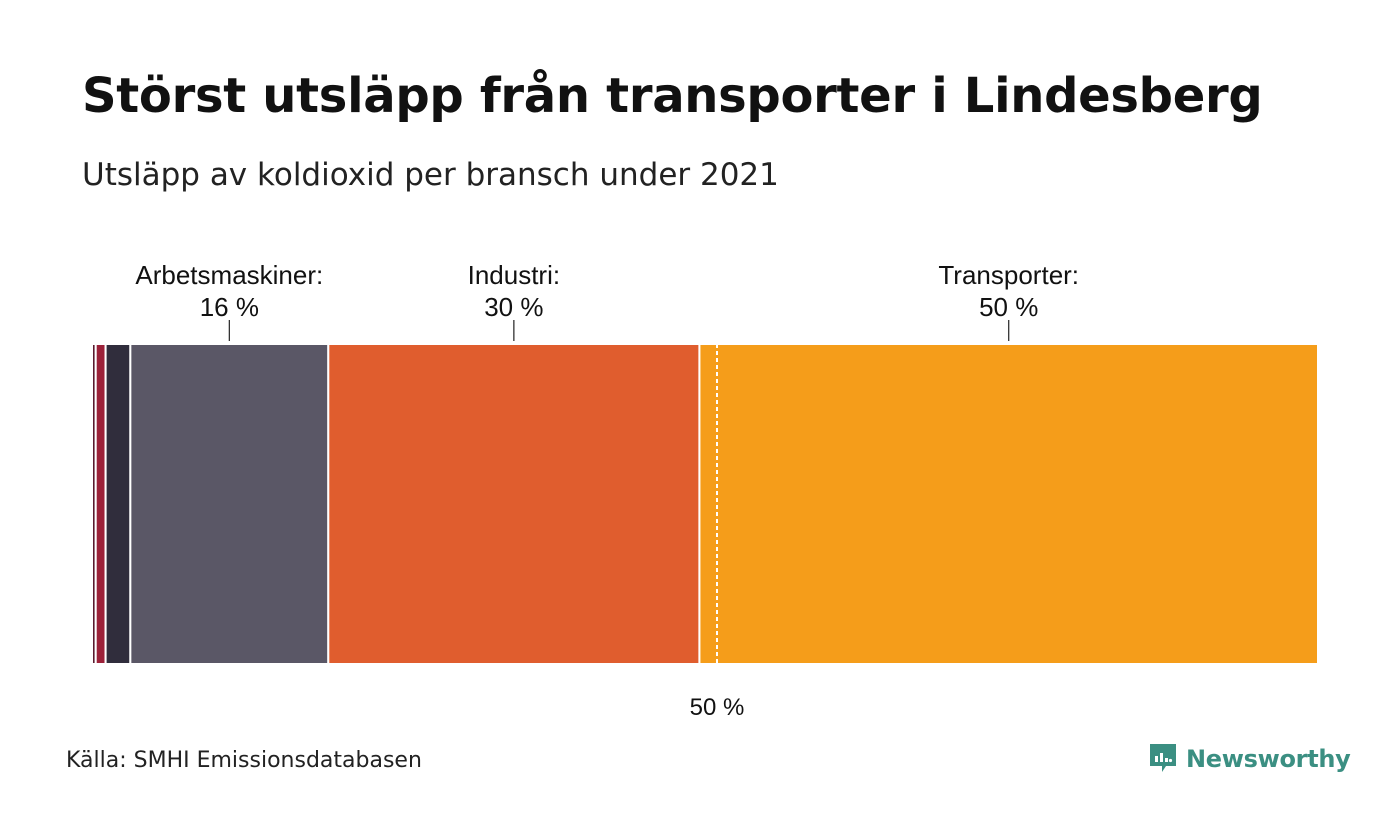 The image size is (1400, 840). Describe the element at coordinates (717, 707) in the screenshot. I see `reference-line-label: 50 %` at that location.